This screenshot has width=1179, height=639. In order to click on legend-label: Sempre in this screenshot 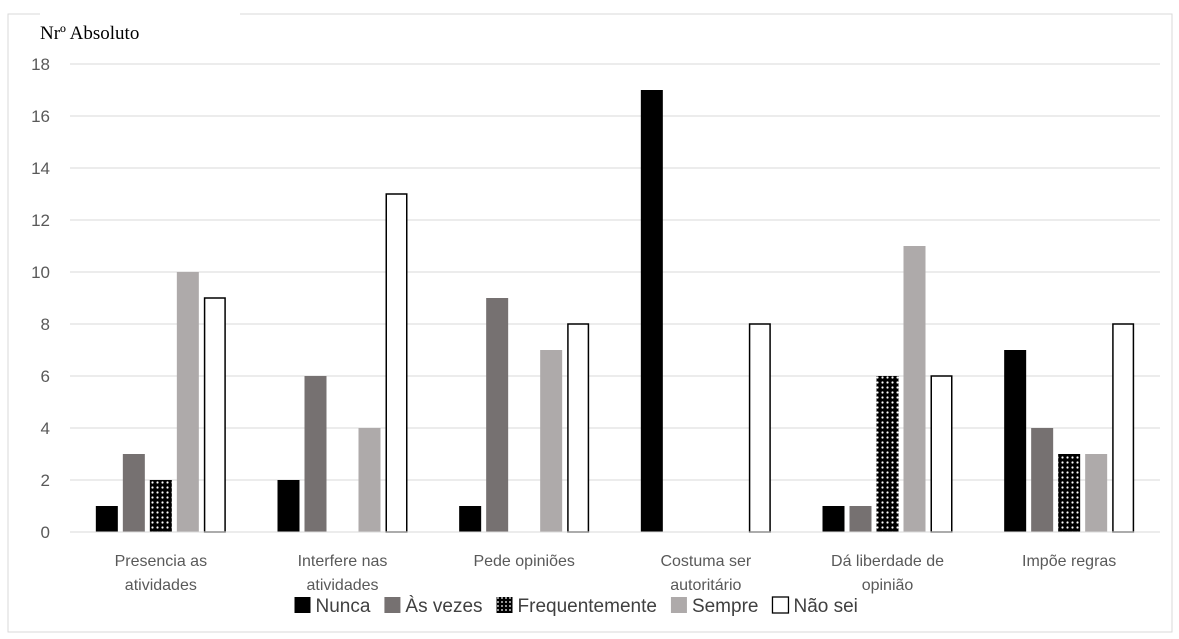, I will do `click(725, 606)`.